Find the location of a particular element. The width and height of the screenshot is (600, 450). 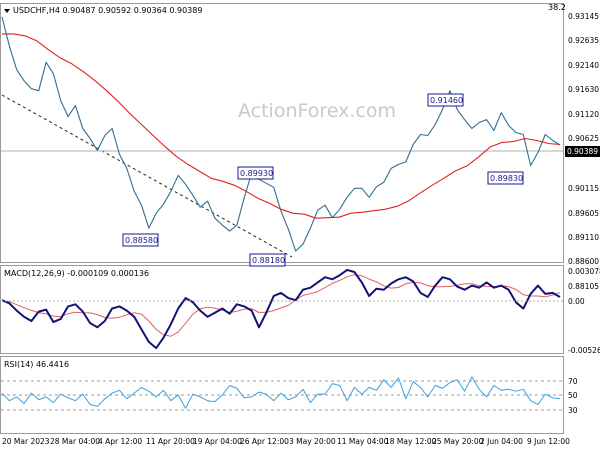

y-tick: 0.92635 is located at coordinates (583, 40).